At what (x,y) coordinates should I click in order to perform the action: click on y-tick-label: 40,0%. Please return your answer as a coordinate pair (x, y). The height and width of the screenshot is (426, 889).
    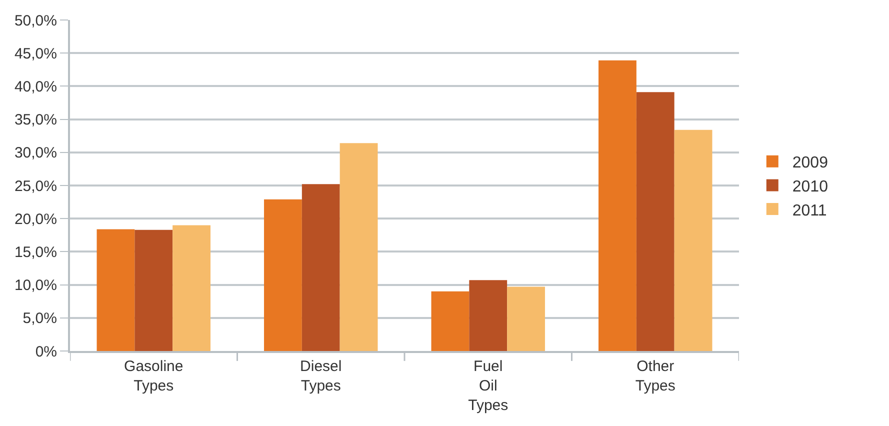
    Looking at the image, I should click on (35, 87).